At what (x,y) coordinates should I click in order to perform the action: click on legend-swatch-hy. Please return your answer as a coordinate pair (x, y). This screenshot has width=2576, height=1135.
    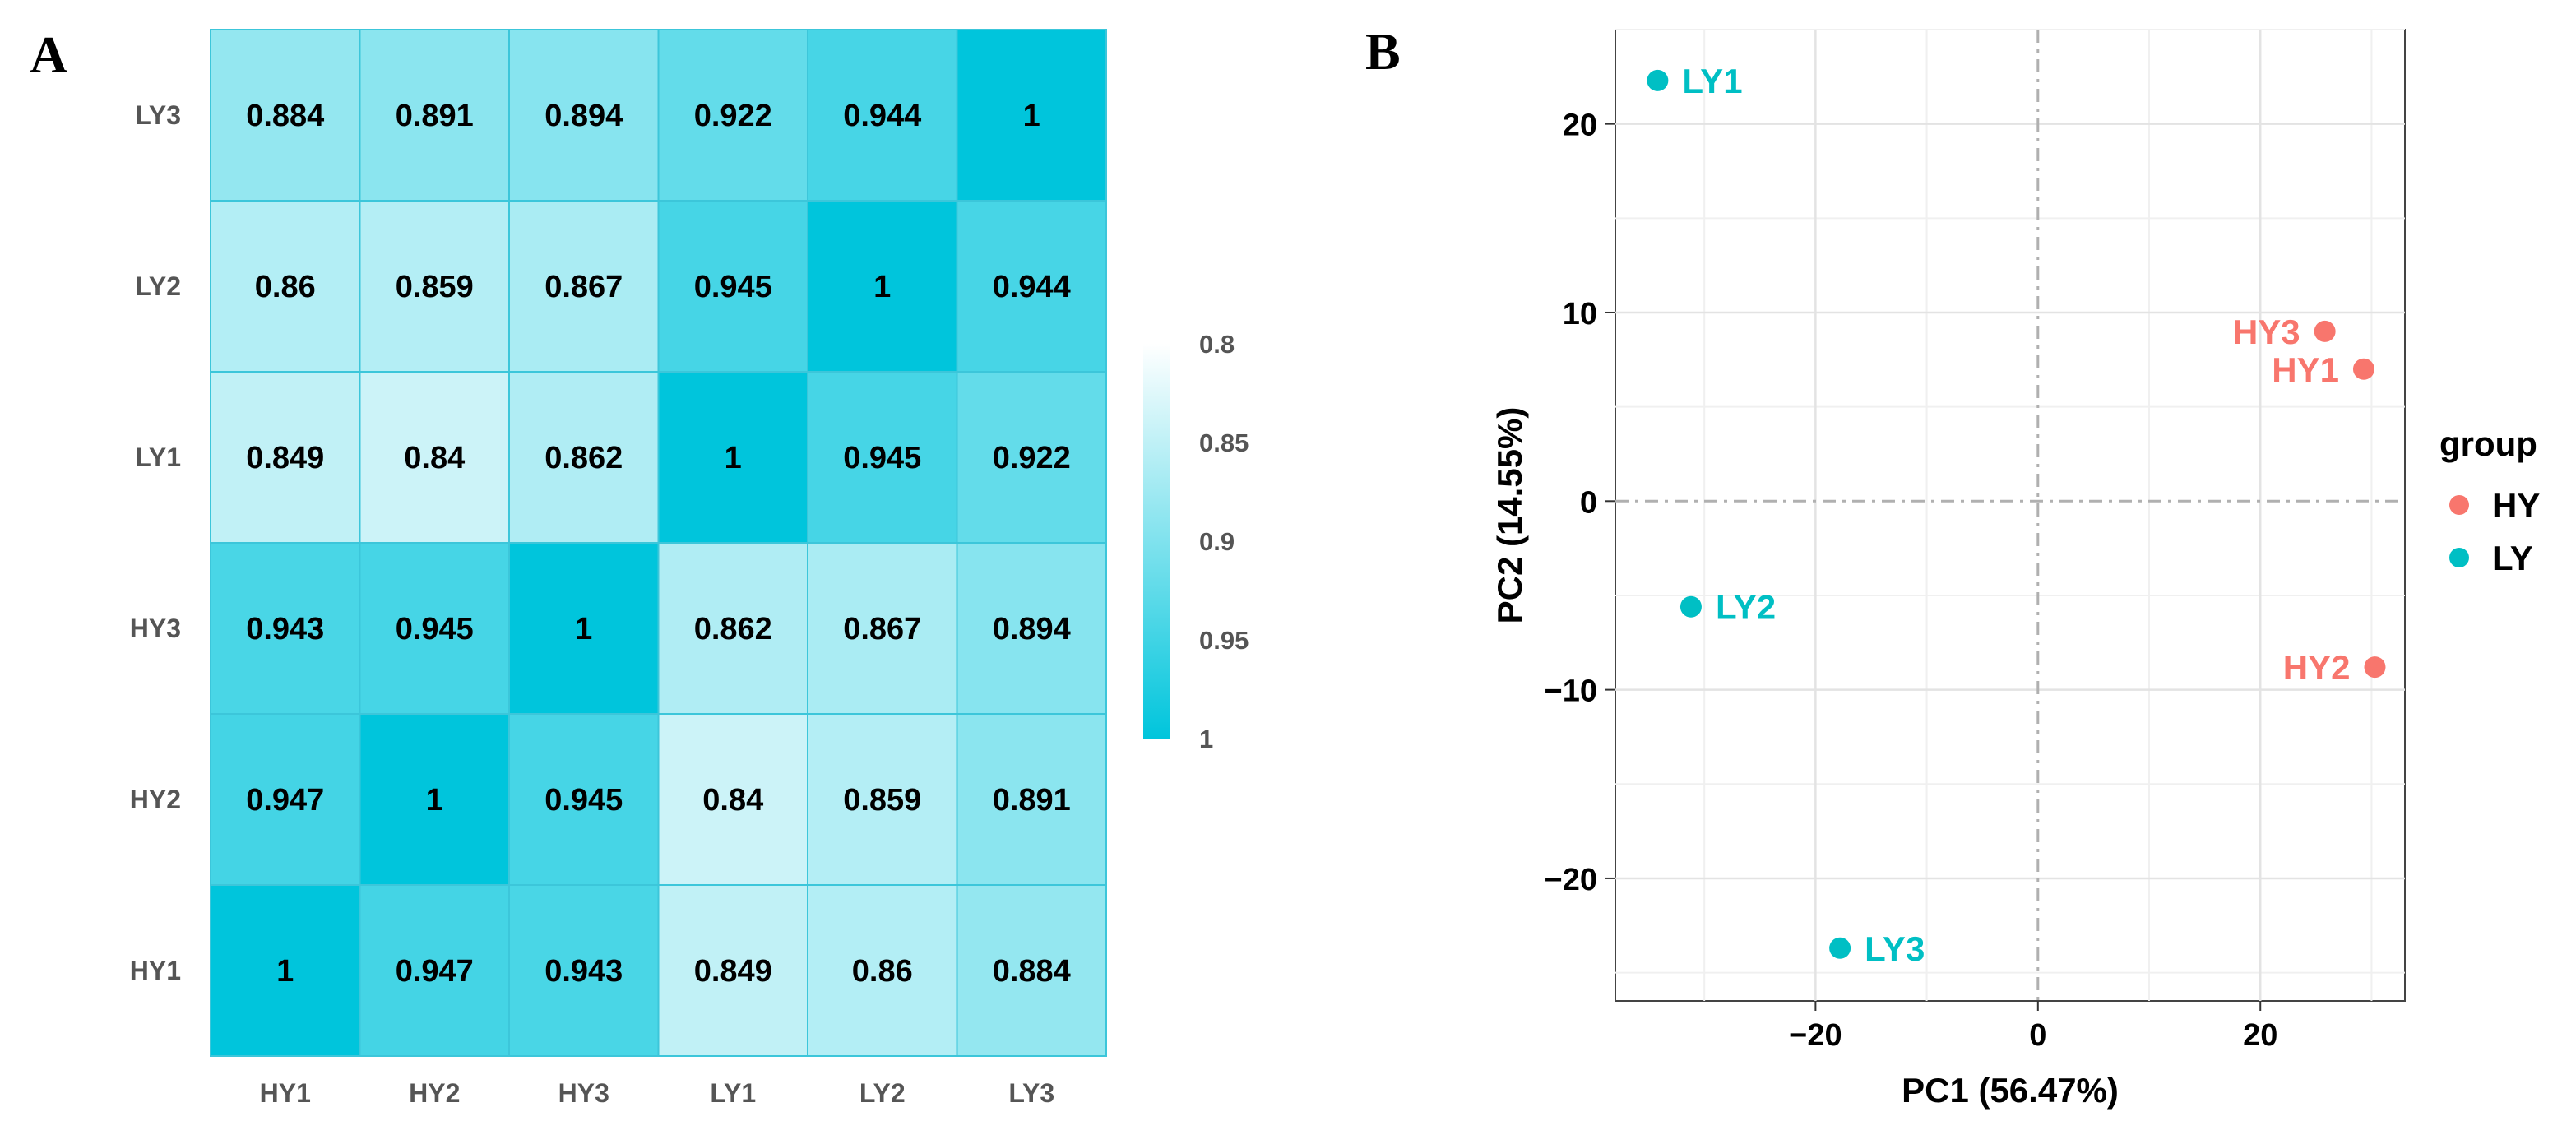
    Looking at the image, I should click on (2459, 505).